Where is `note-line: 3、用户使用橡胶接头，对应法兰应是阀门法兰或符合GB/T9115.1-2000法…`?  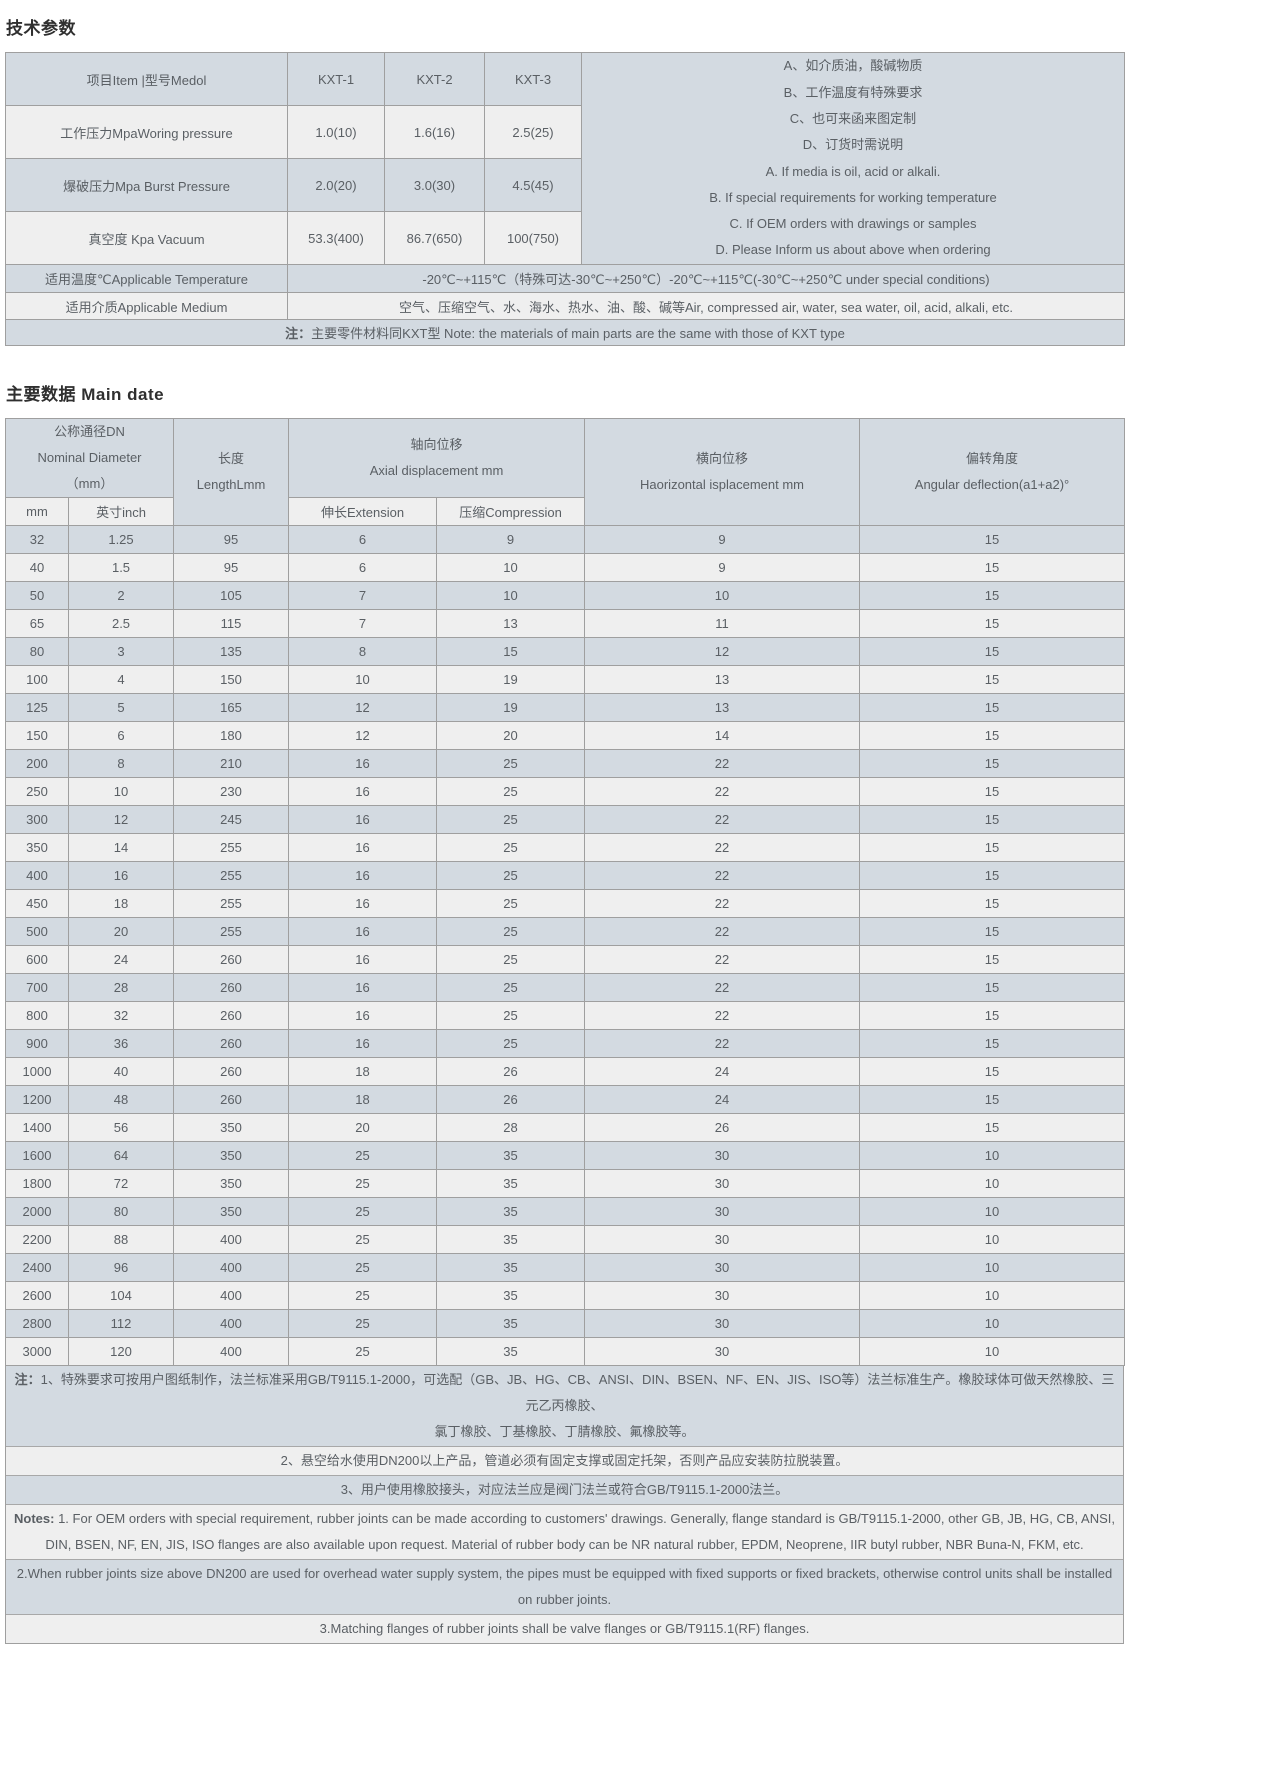 note-line: 3、用户使用橡胶接头，对应法兰应是阀门法兰或符合GB/T9115.1-2000法… is located at coordinates (564, 1489).